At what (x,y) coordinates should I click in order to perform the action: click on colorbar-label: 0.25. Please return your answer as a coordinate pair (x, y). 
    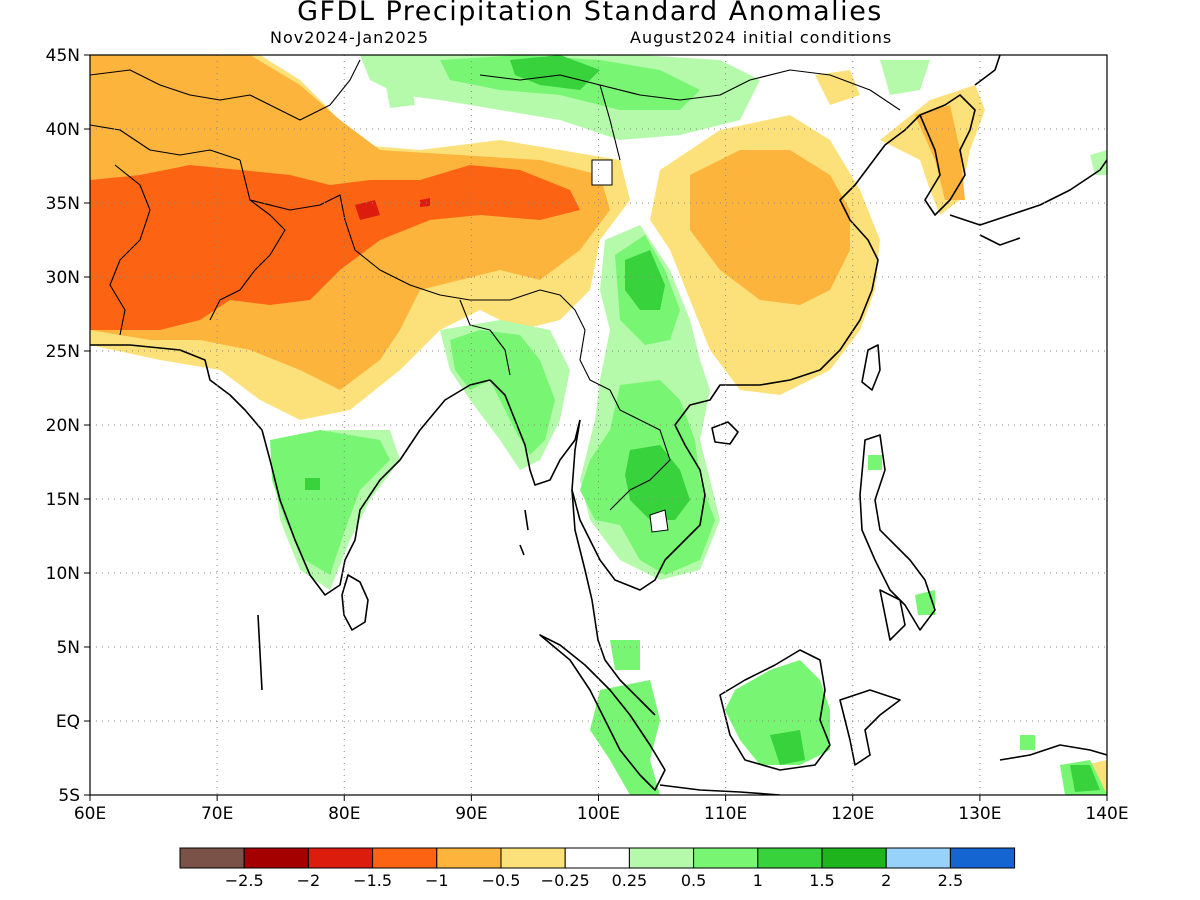
    Looking at the image, I should click on (630, 880).